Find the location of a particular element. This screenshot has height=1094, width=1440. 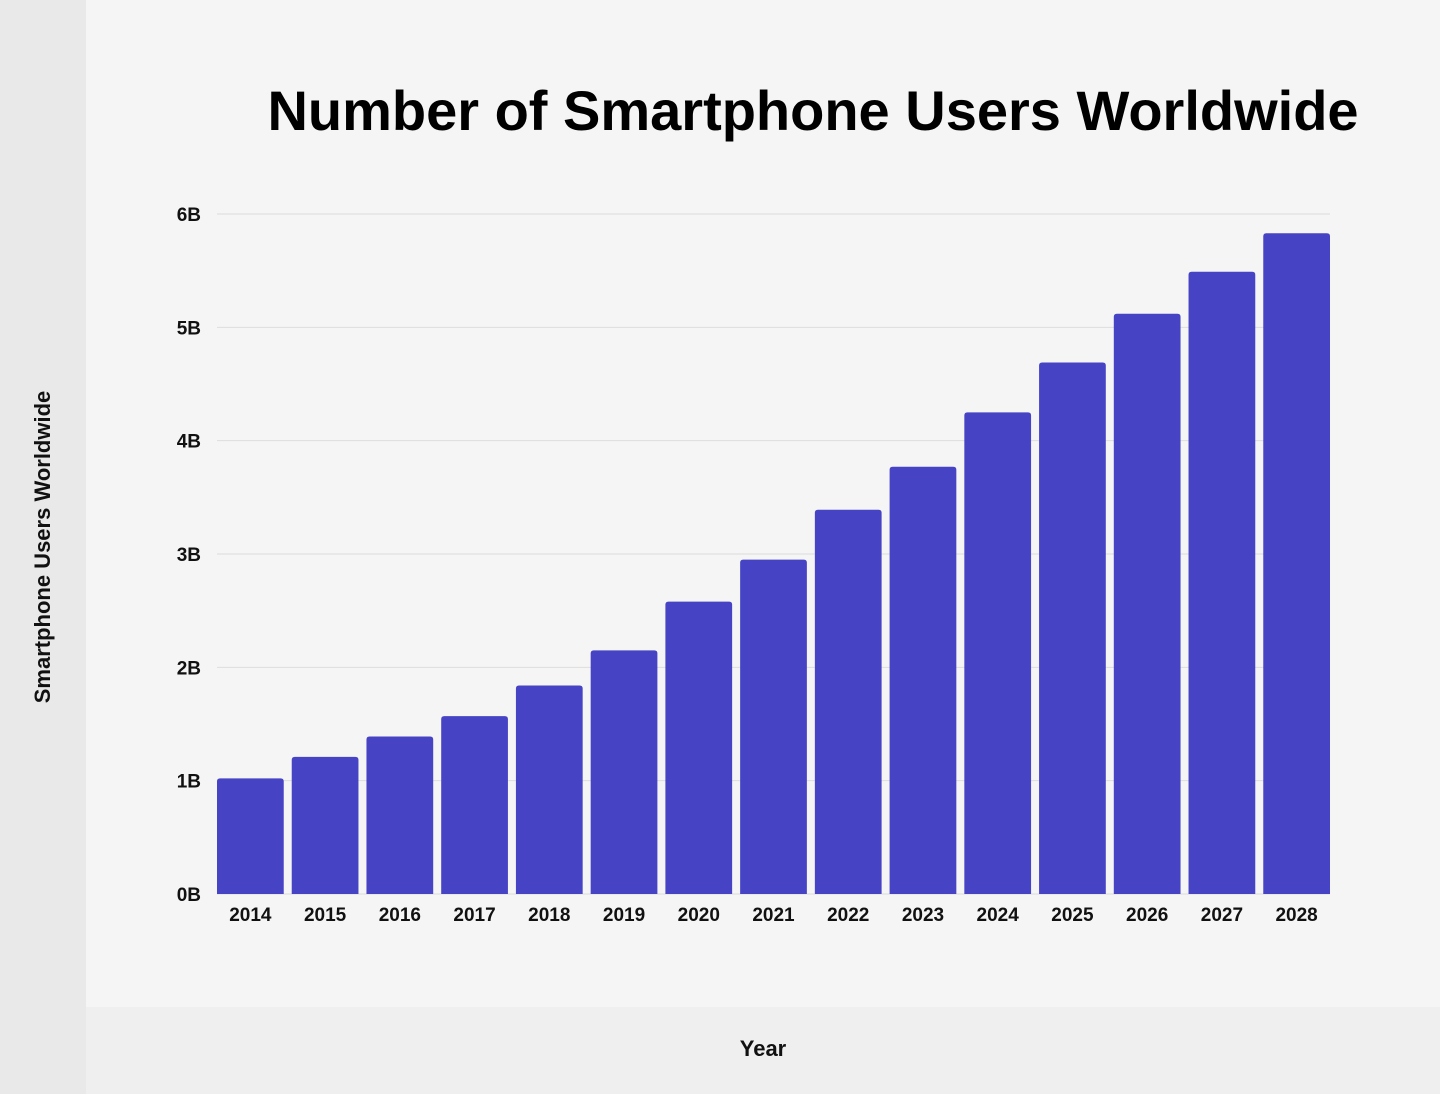

x-tick-label: 2022 is located at coordinates (848, 915).